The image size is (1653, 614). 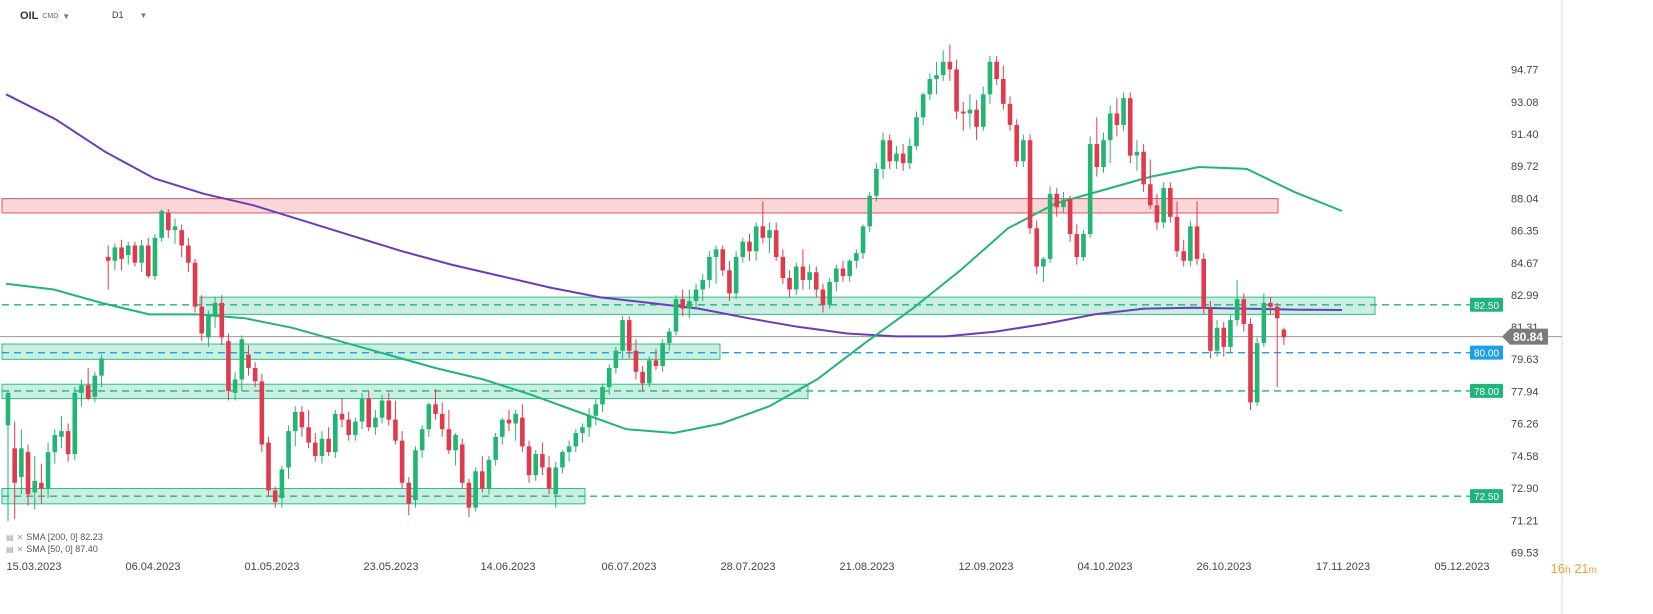 I want to click on level-tag-78.00, so click(x=1486, y=390).